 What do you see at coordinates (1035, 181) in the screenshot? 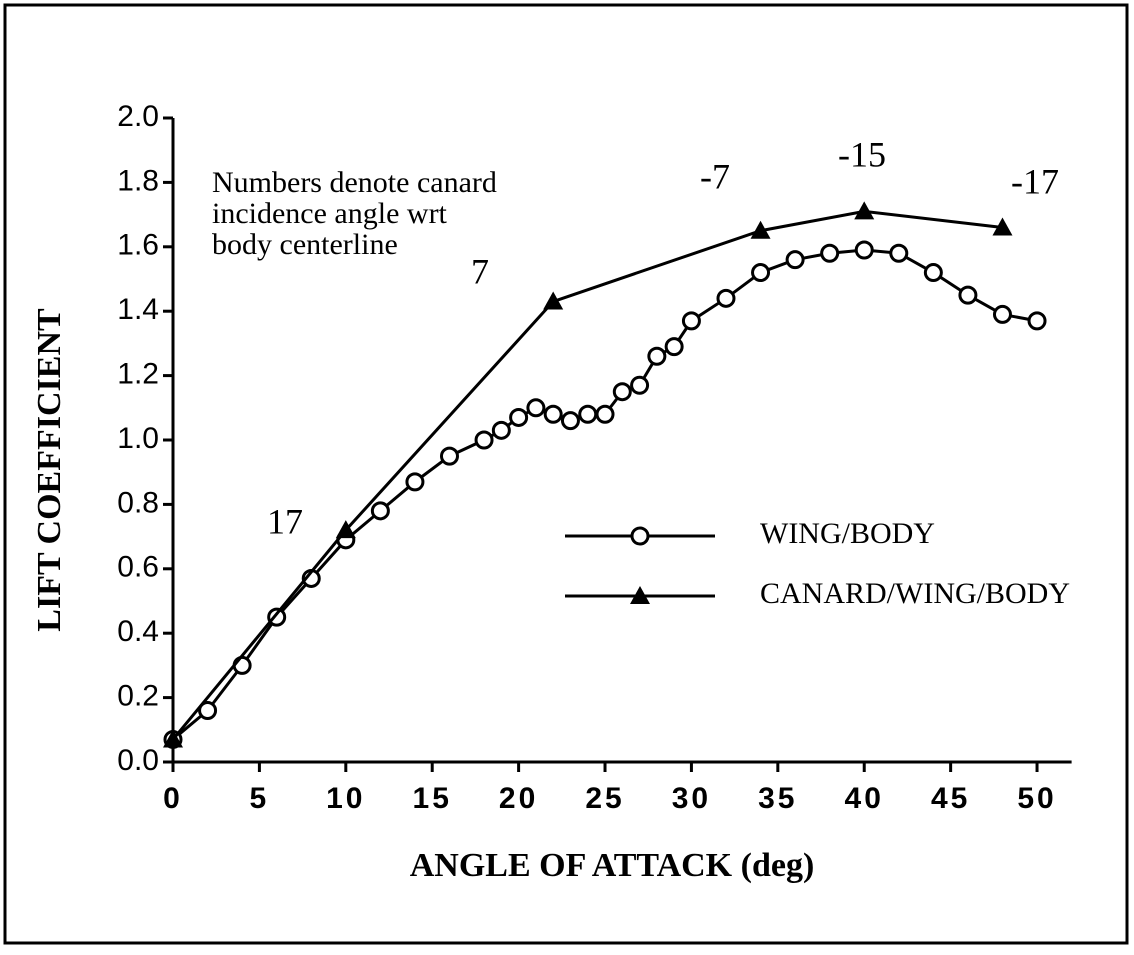
I see `annotation: -17` at bounding box center [1035, 181].